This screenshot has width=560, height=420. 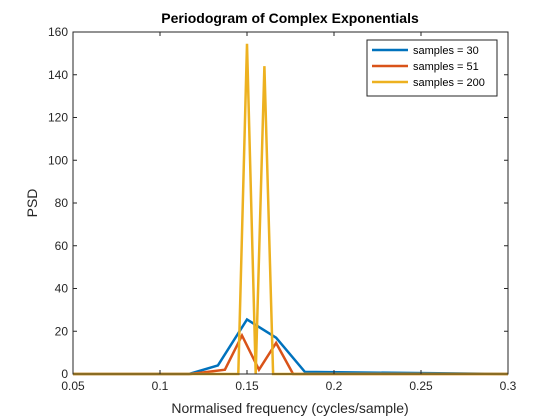 I want to click on legend: samples = 30 samples = 51 samples = 200, so click(x=432, y=68).